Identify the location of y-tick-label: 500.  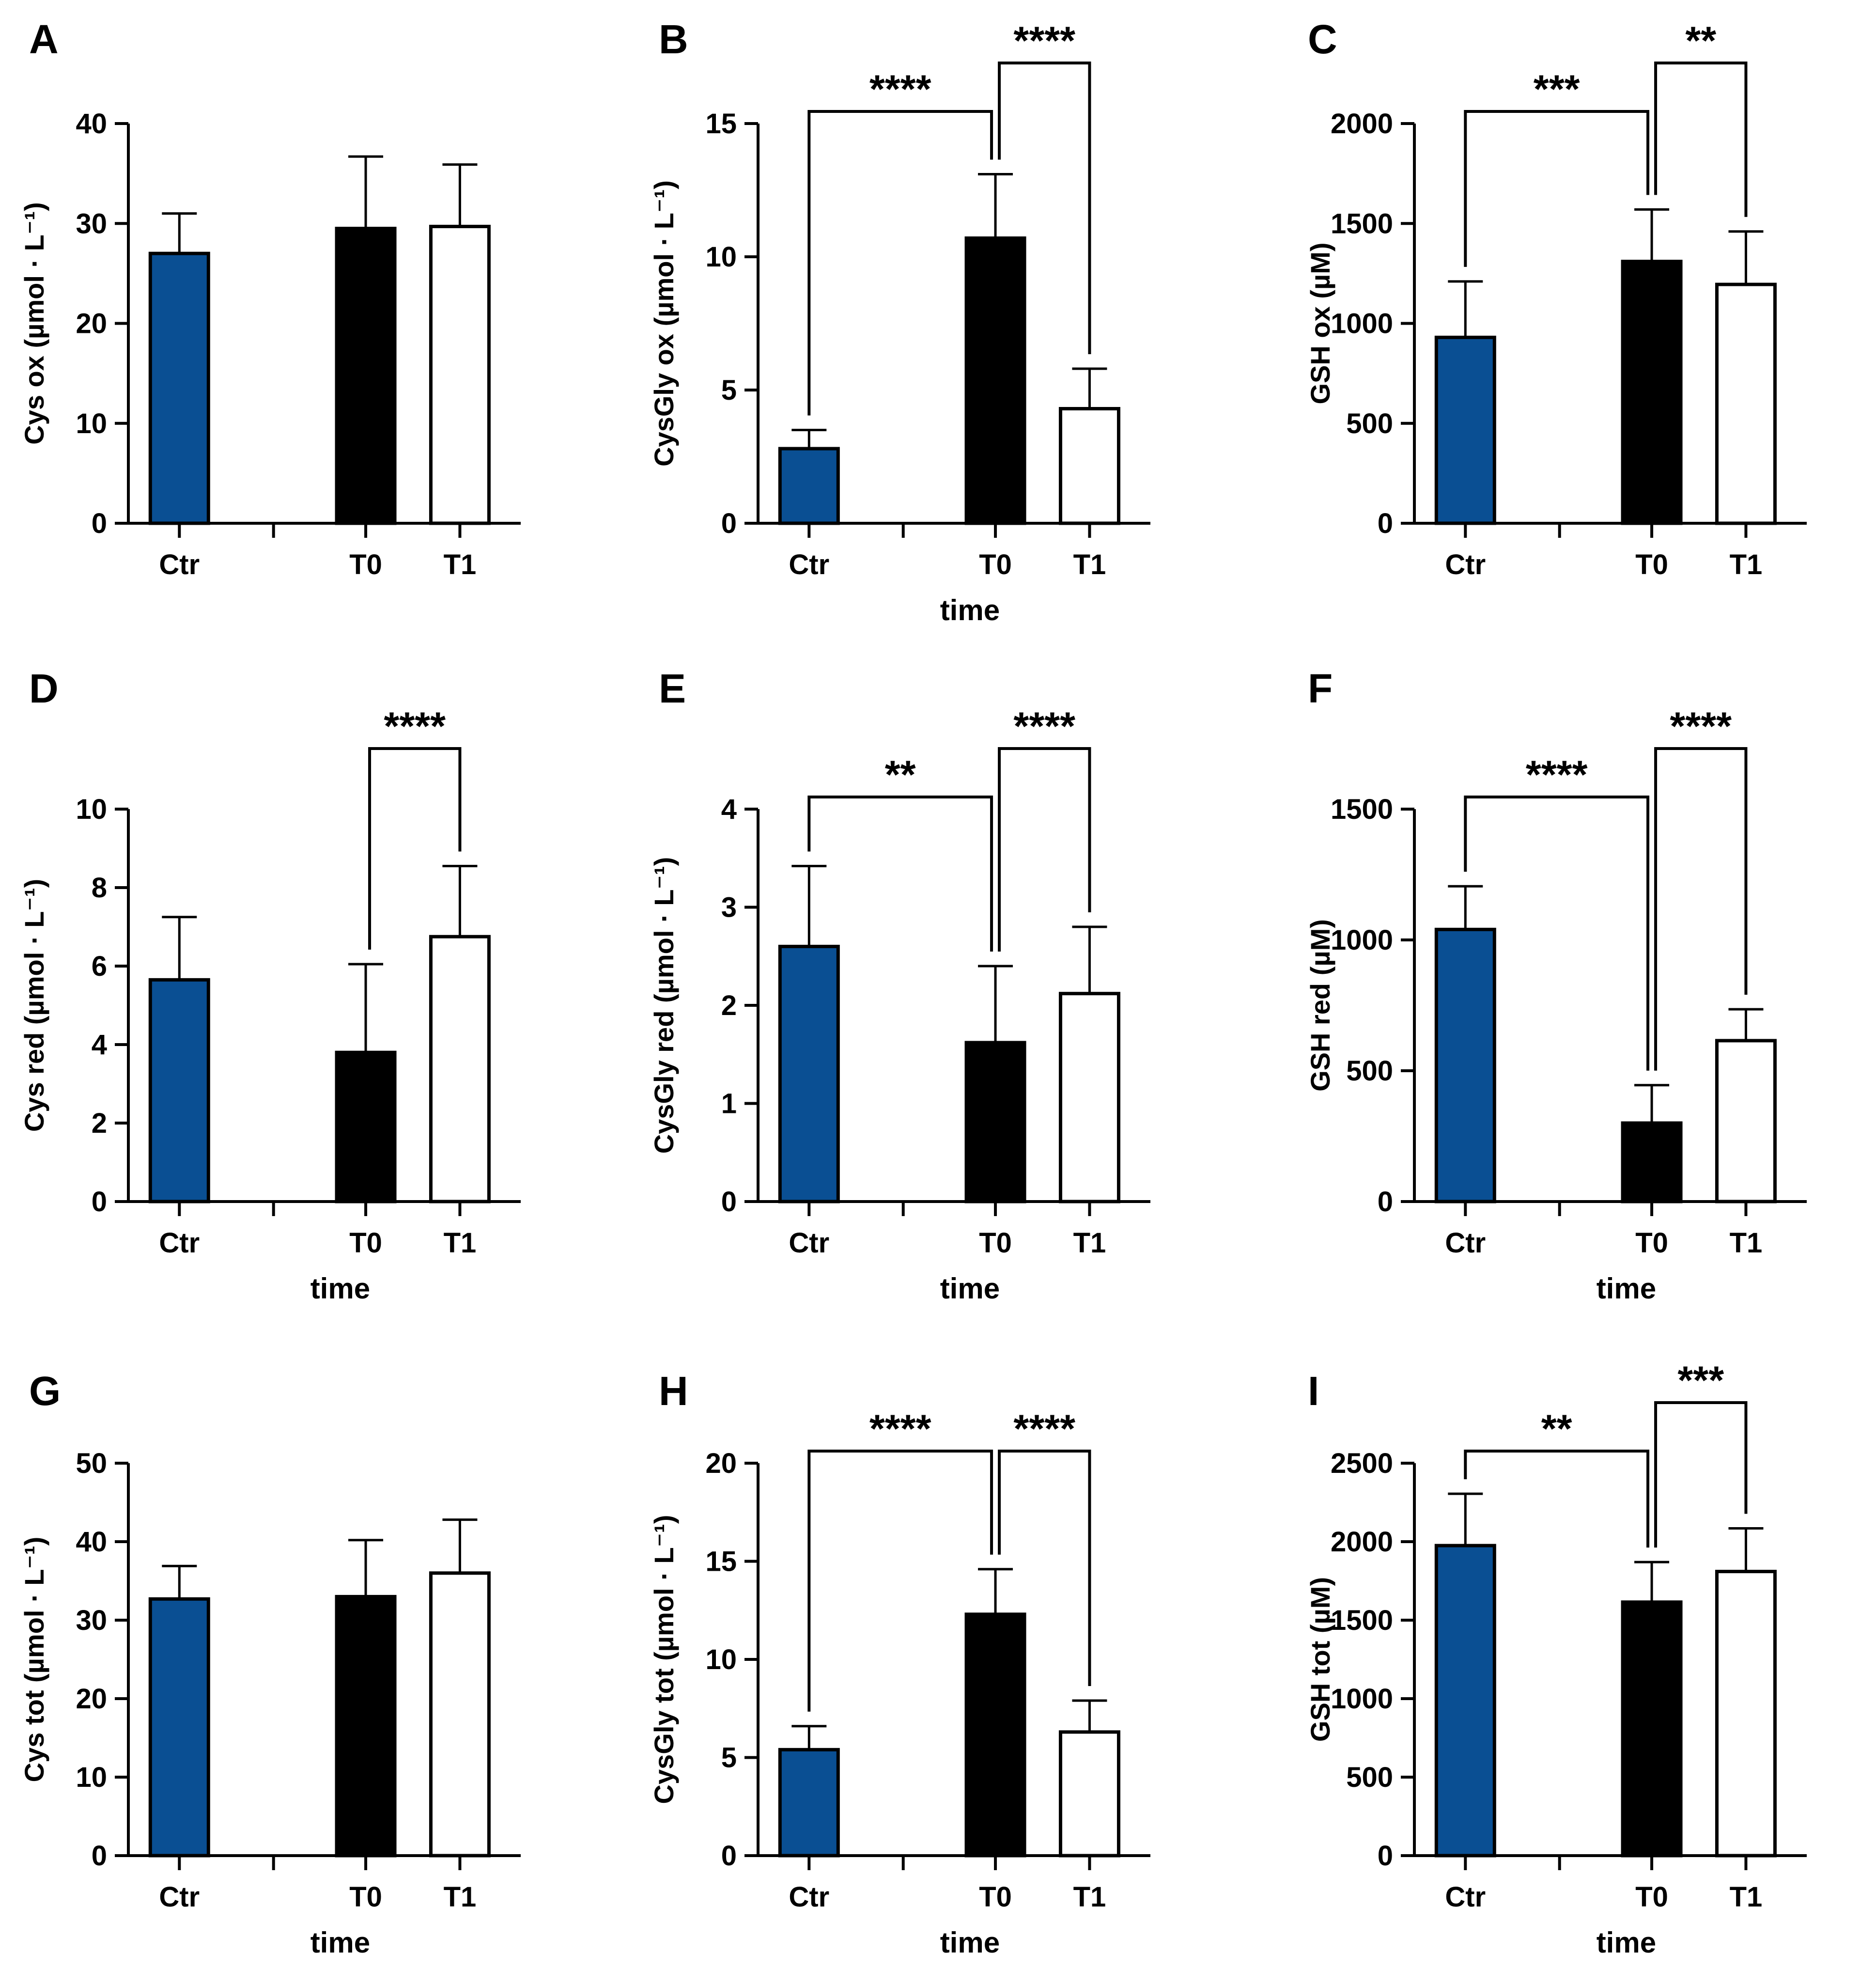
(1369, 1071).